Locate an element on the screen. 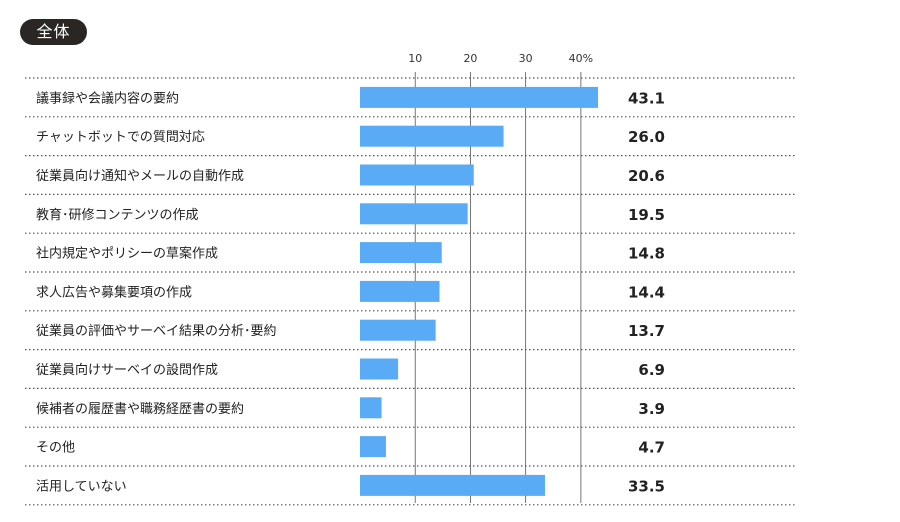 Image resolution: width=900 pixels, height=522 pixels. value-label-4: 19.5 is located at coordinates (646, 215).